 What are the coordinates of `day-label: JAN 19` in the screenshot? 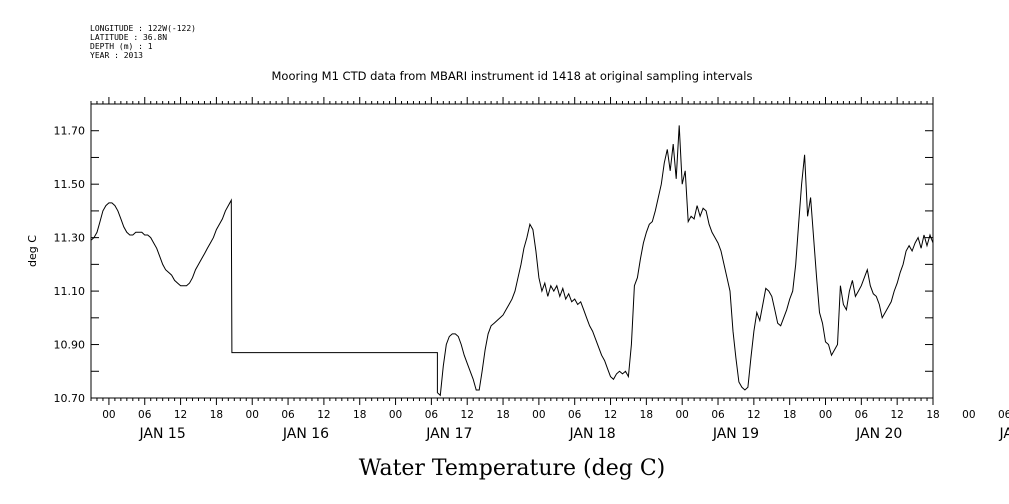 It's located at (735, 434).